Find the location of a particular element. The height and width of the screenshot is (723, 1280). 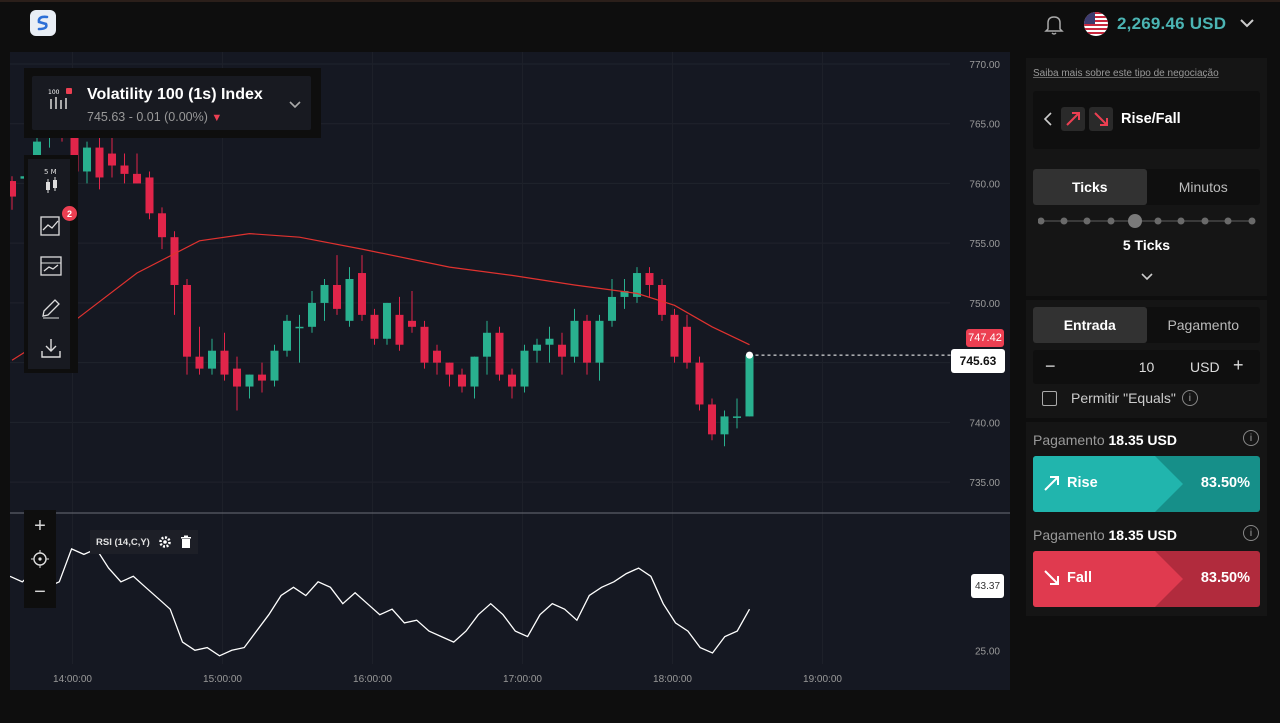

y-axis-label: 755.00 is located at coordinates (984, 244).